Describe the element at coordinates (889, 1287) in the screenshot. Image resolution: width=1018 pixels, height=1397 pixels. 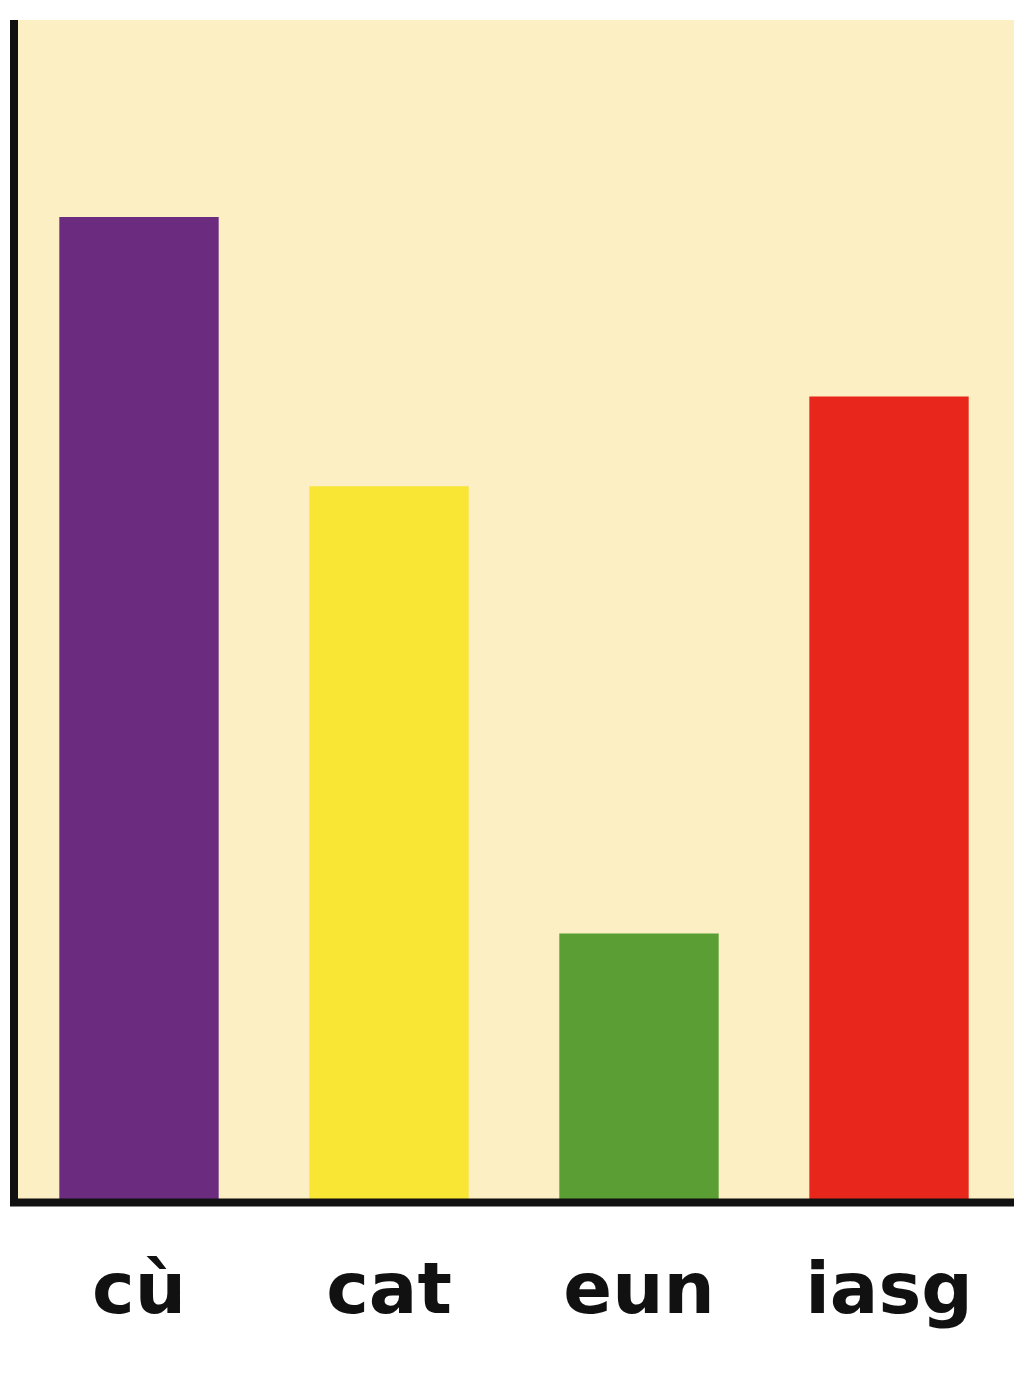
I see `x-tick-label: iasg` at that location.